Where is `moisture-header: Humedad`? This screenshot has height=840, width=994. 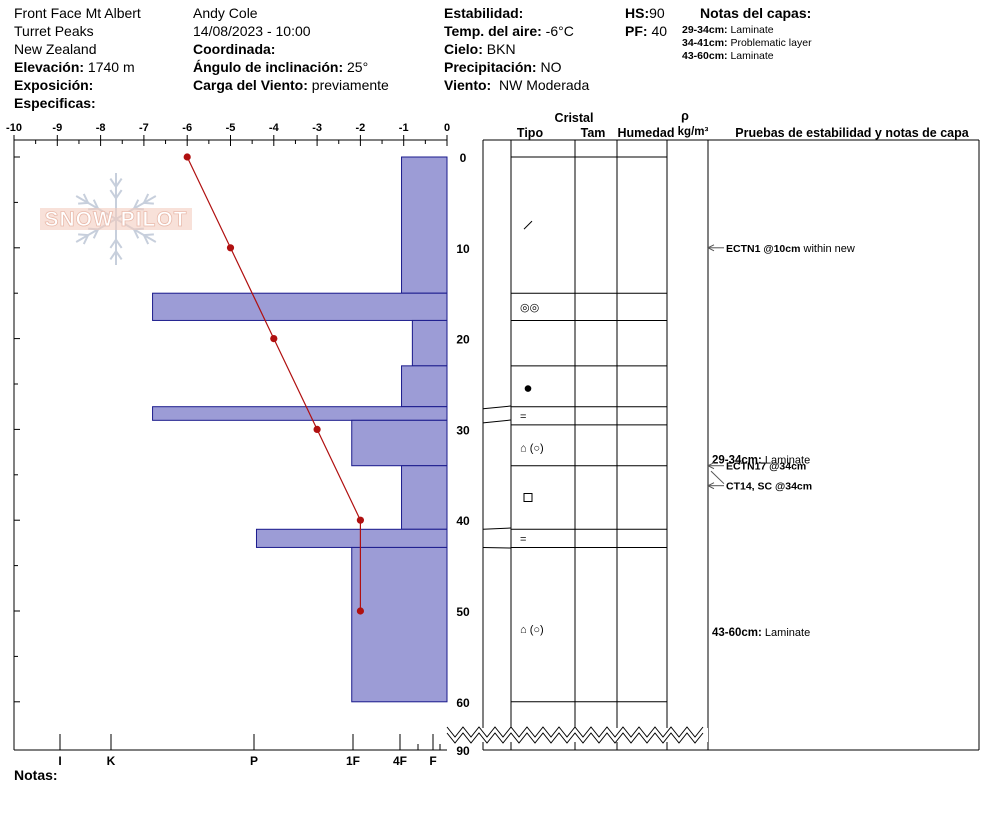
moisture-header: Humedad is located at coordinates (646, 133).